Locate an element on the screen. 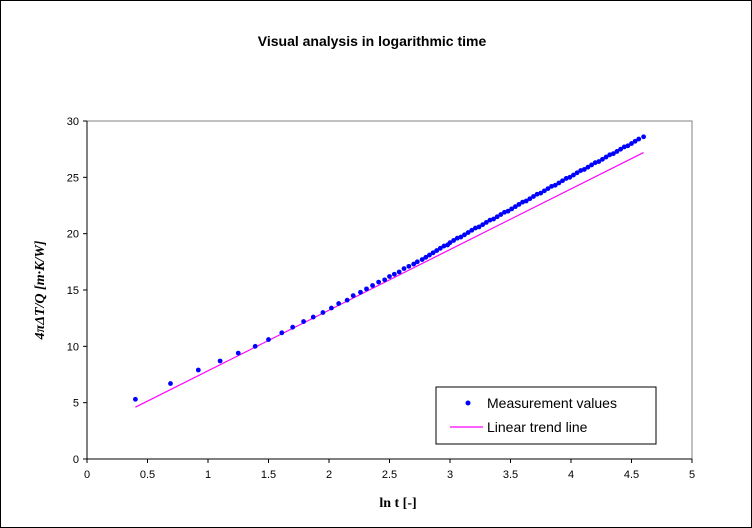 The height and width of the screenshot is (528, 752). x-tick-label: 0.5 is located at coordinates (147, 475).